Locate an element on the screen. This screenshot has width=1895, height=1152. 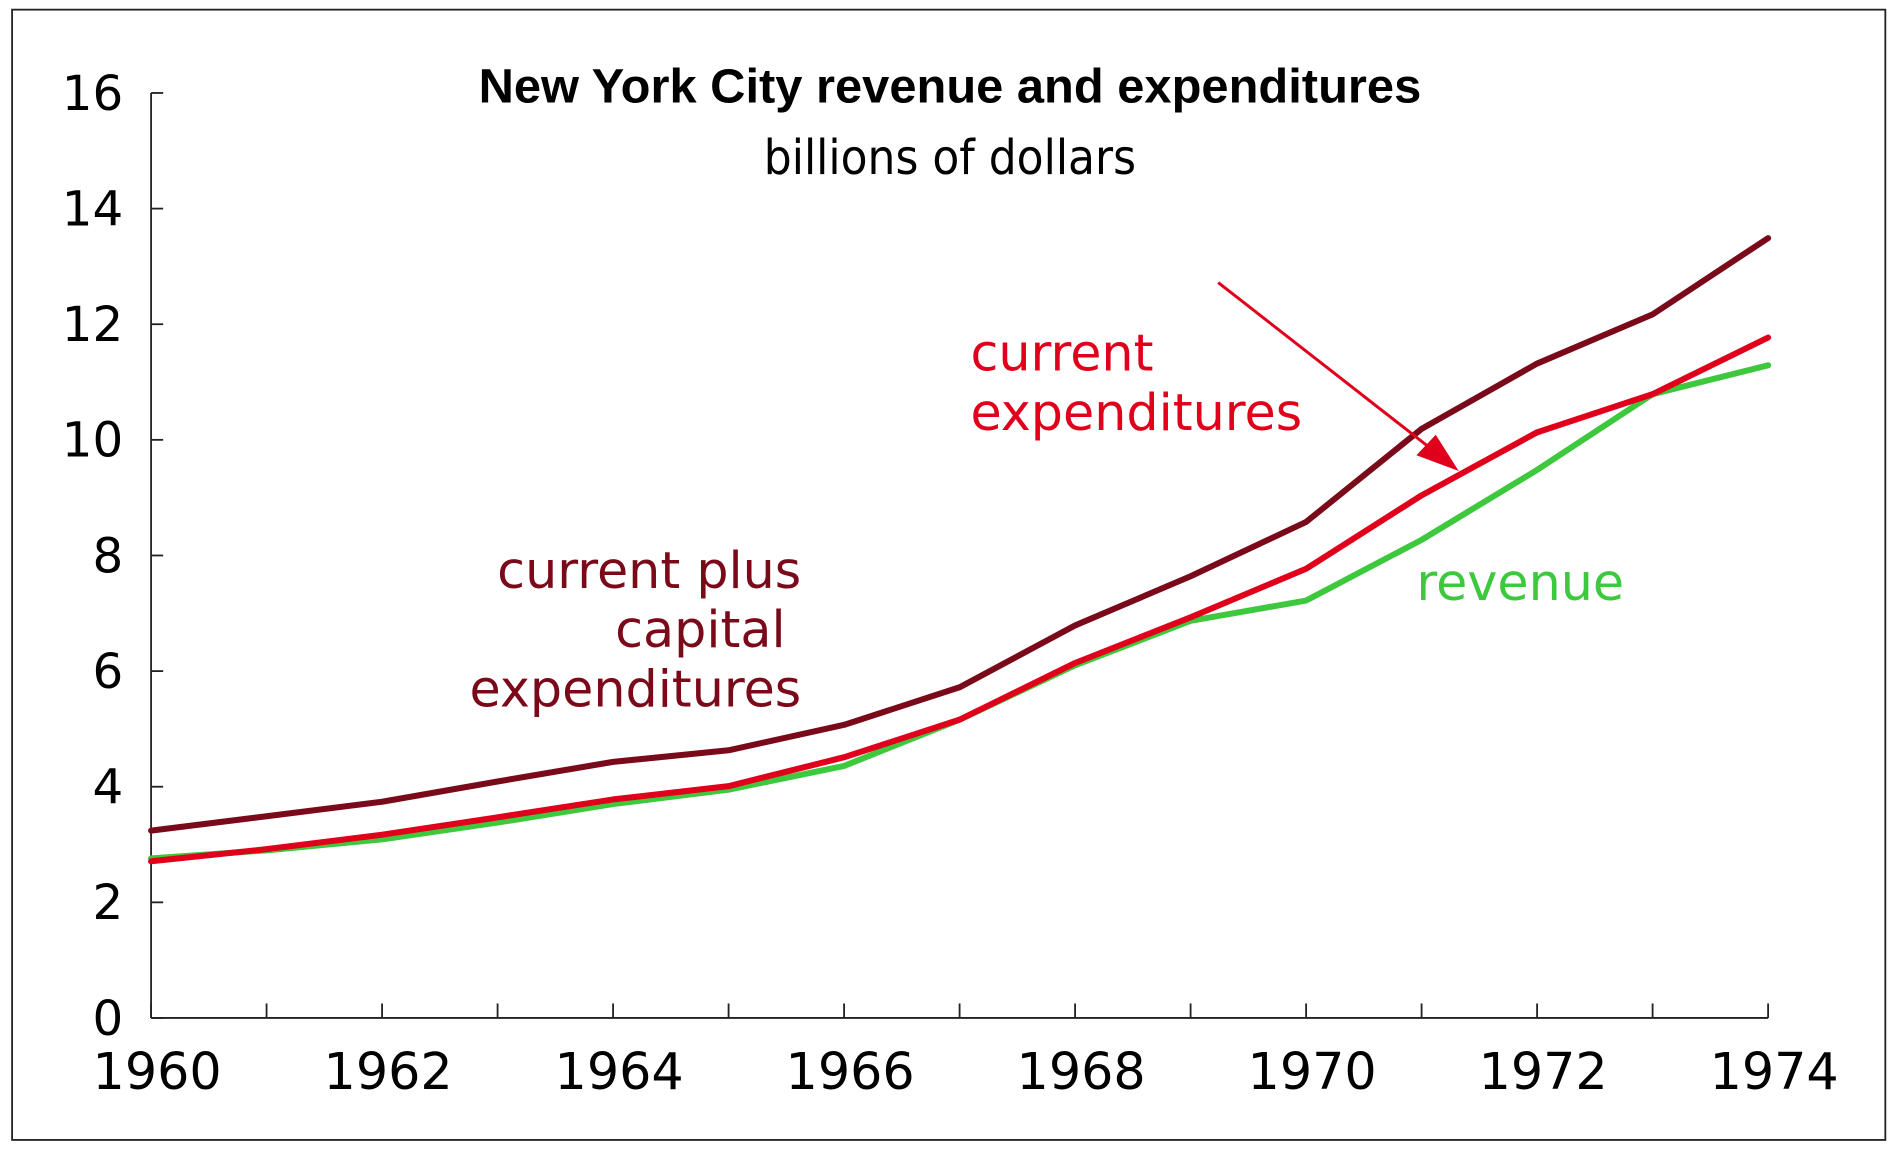
y-tick-label: 16 is located at coordinates (93, 94).